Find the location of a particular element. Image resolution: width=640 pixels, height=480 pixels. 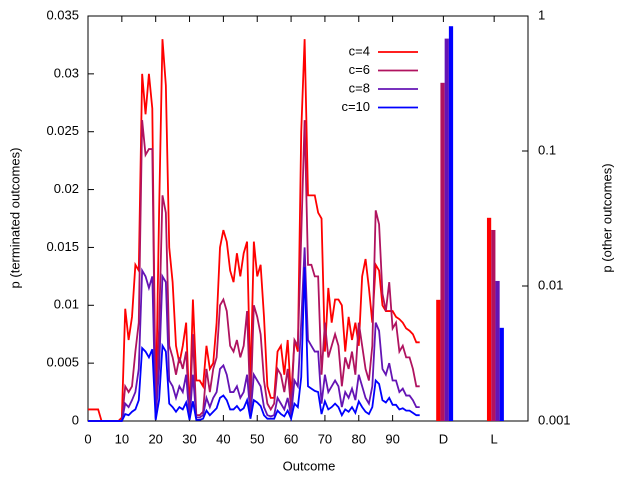

legend-label: c=10 is located at coordinates (355, 106).